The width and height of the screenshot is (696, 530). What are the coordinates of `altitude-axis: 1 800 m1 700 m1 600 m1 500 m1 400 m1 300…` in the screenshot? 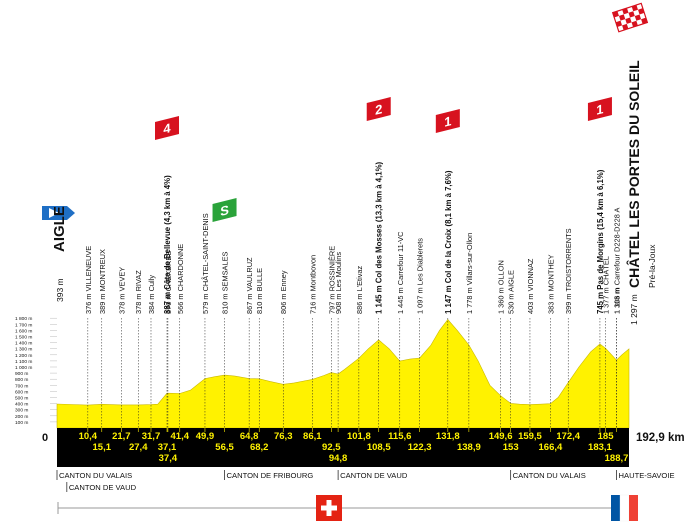 It's located at (36, 371).